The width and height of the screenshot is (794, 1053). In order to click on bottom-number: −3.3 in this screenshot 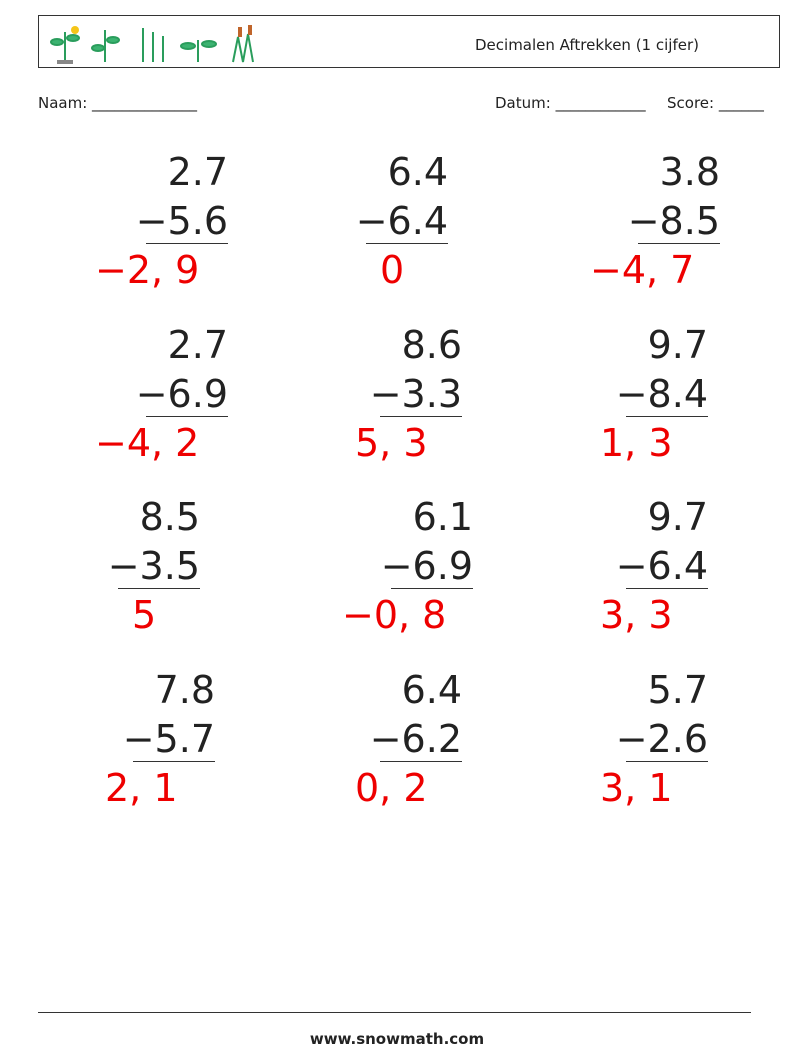, I will do `click(415, 393)`.